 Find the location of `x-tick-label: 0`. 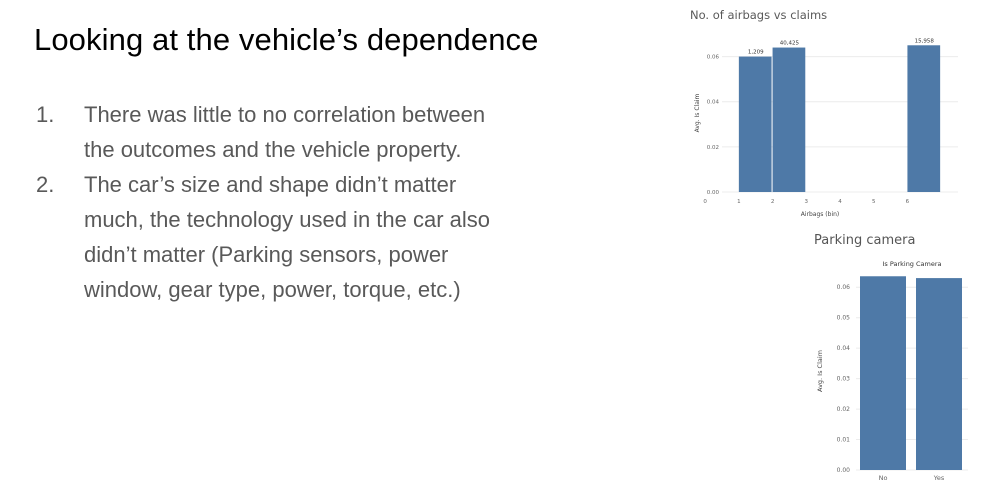

x-tick-label: 0 is located at coordinates (705, 202).